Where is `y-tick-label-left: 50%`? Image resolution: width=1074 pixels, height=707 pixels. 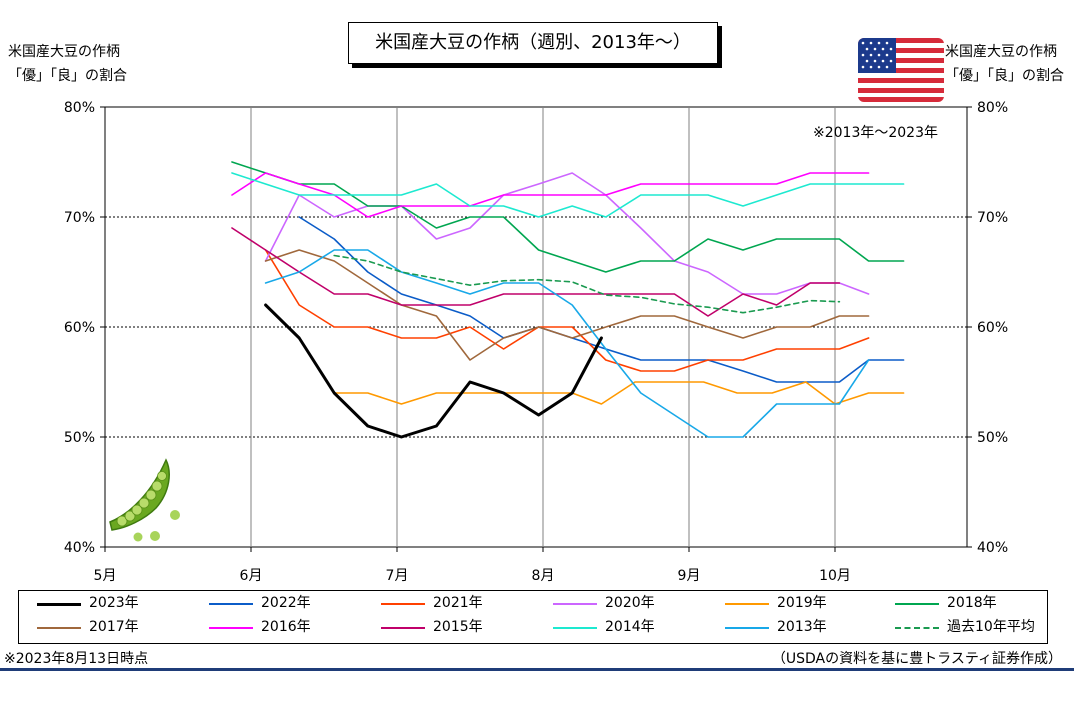 y-tick-label-left: 50% is located at coordinates (79, 438).